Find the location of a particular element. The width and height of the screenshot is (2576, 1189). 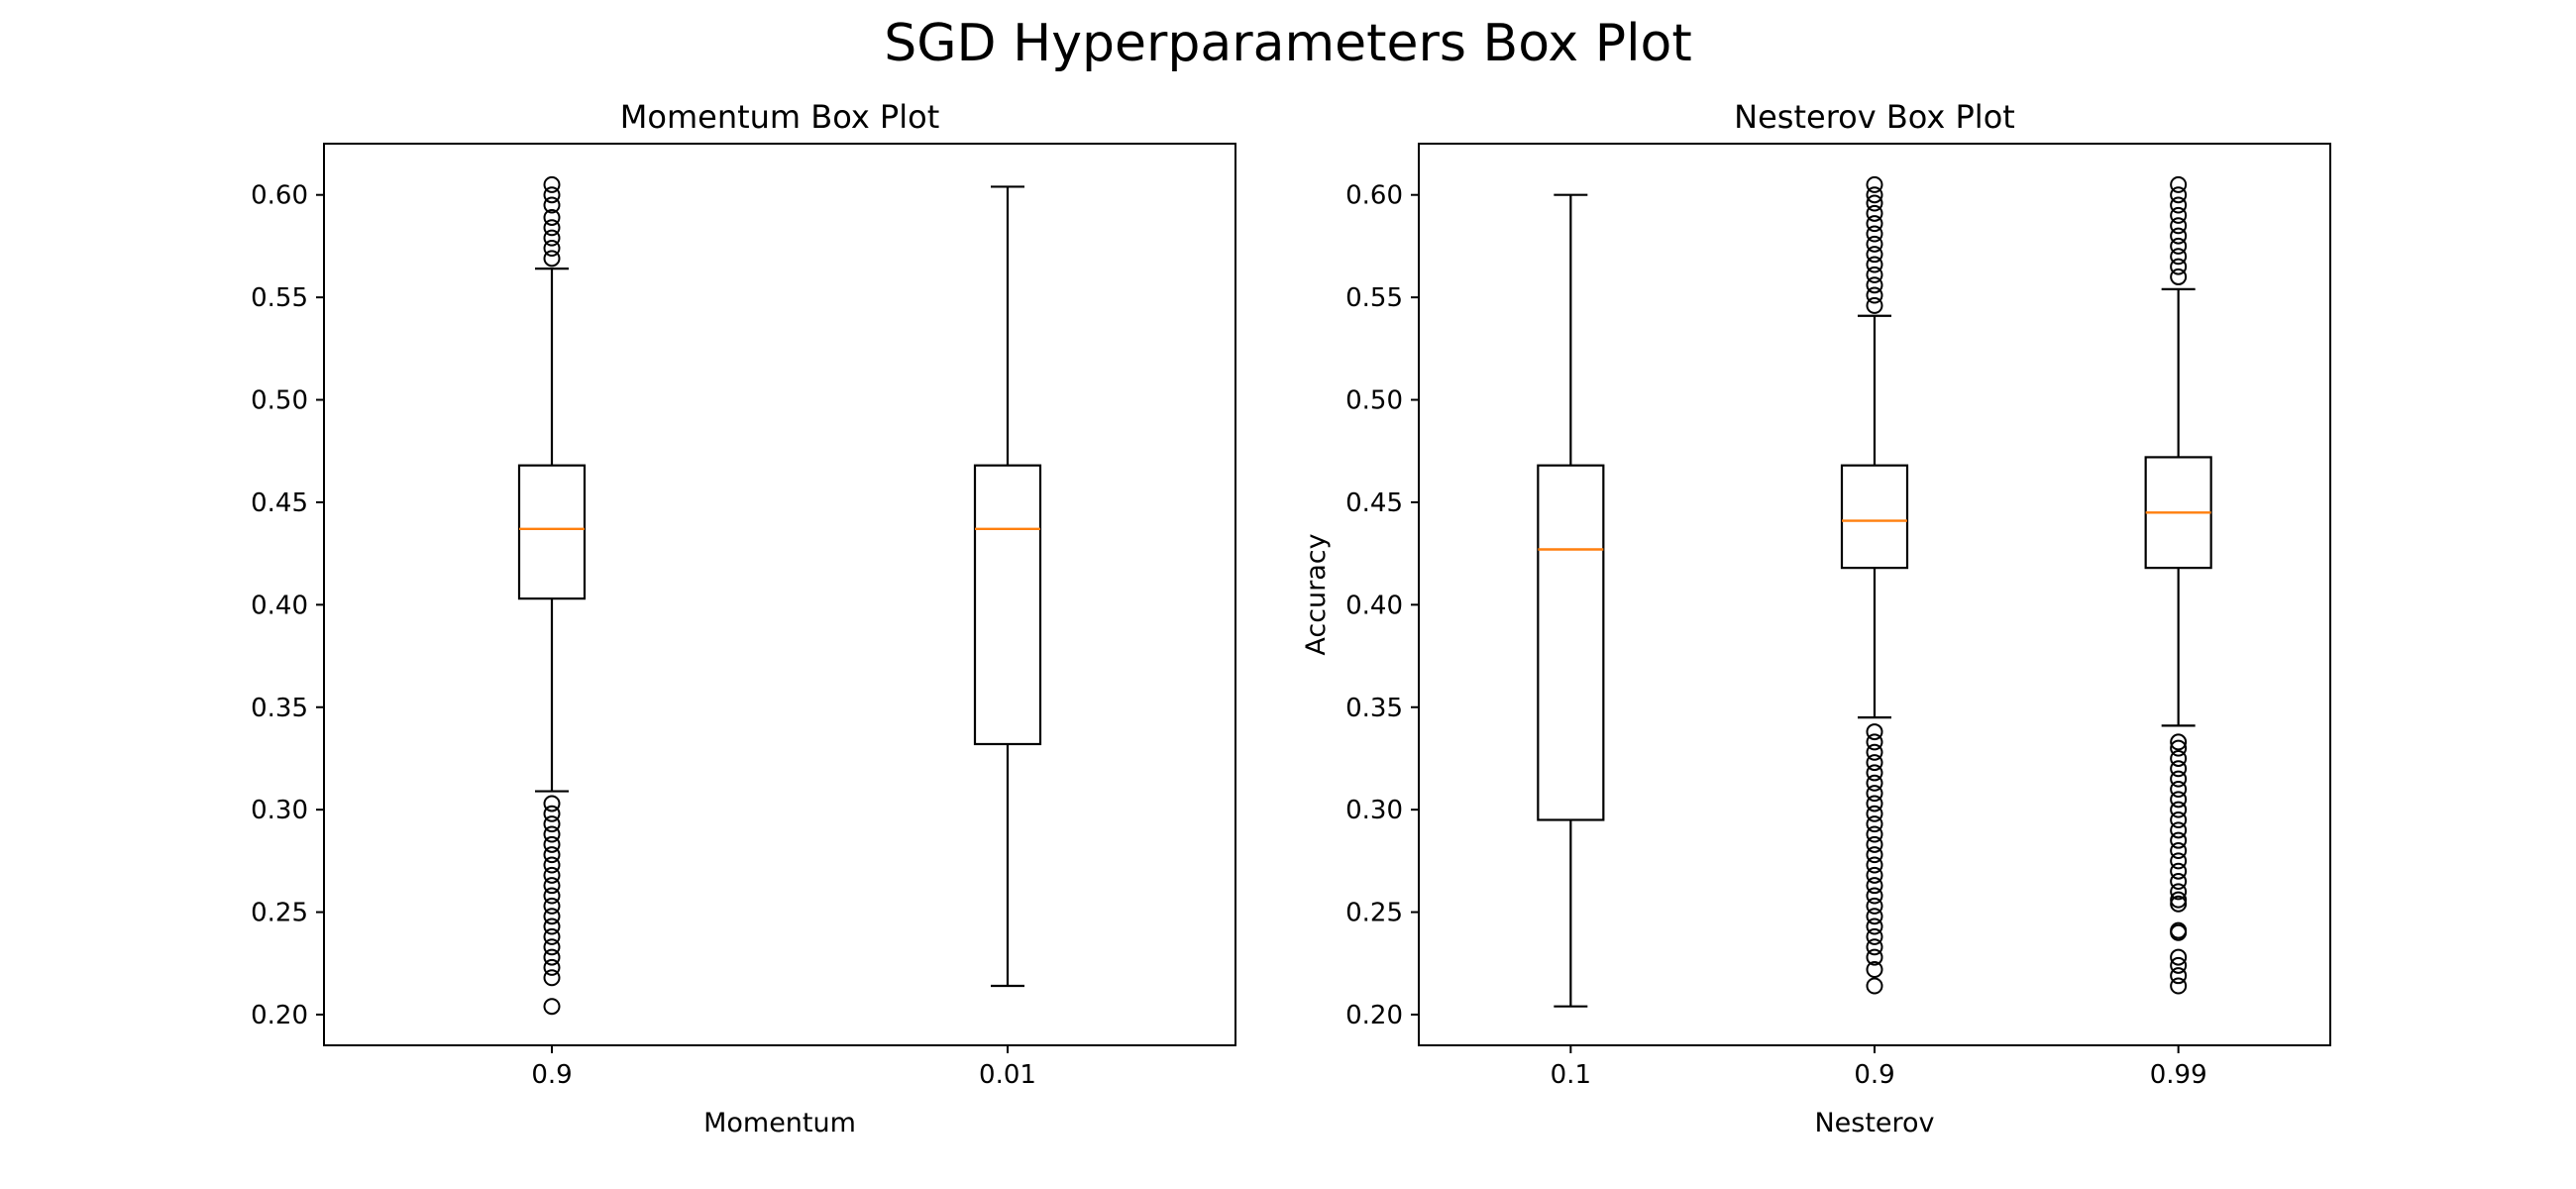

subplot-title: Nesterov Box Plot is located at coordinates (1874, 117).